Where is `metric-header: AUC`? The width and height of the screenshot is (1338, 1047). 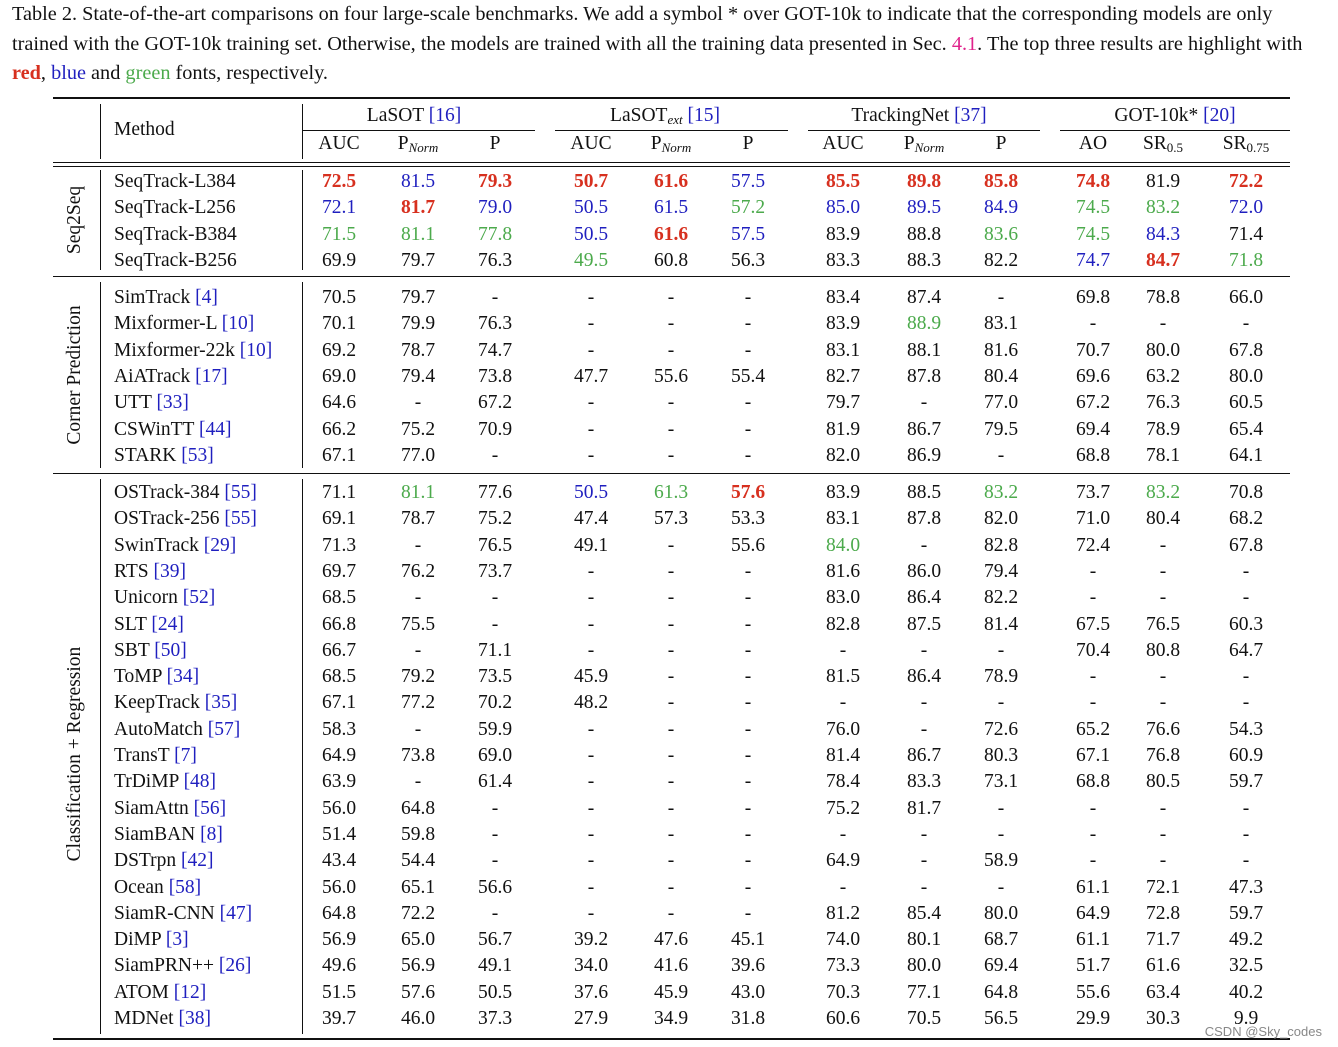
metric-header: AUC is located at coordinates (591, 144).